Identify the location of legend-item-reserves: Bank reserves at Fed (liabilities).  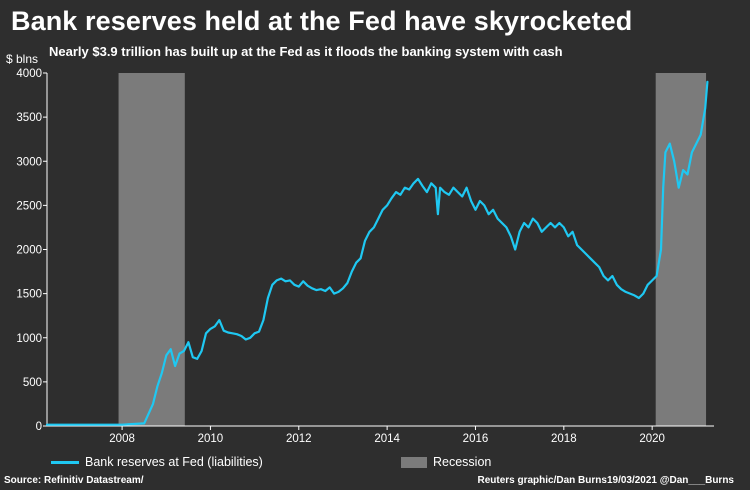
(157, 462).